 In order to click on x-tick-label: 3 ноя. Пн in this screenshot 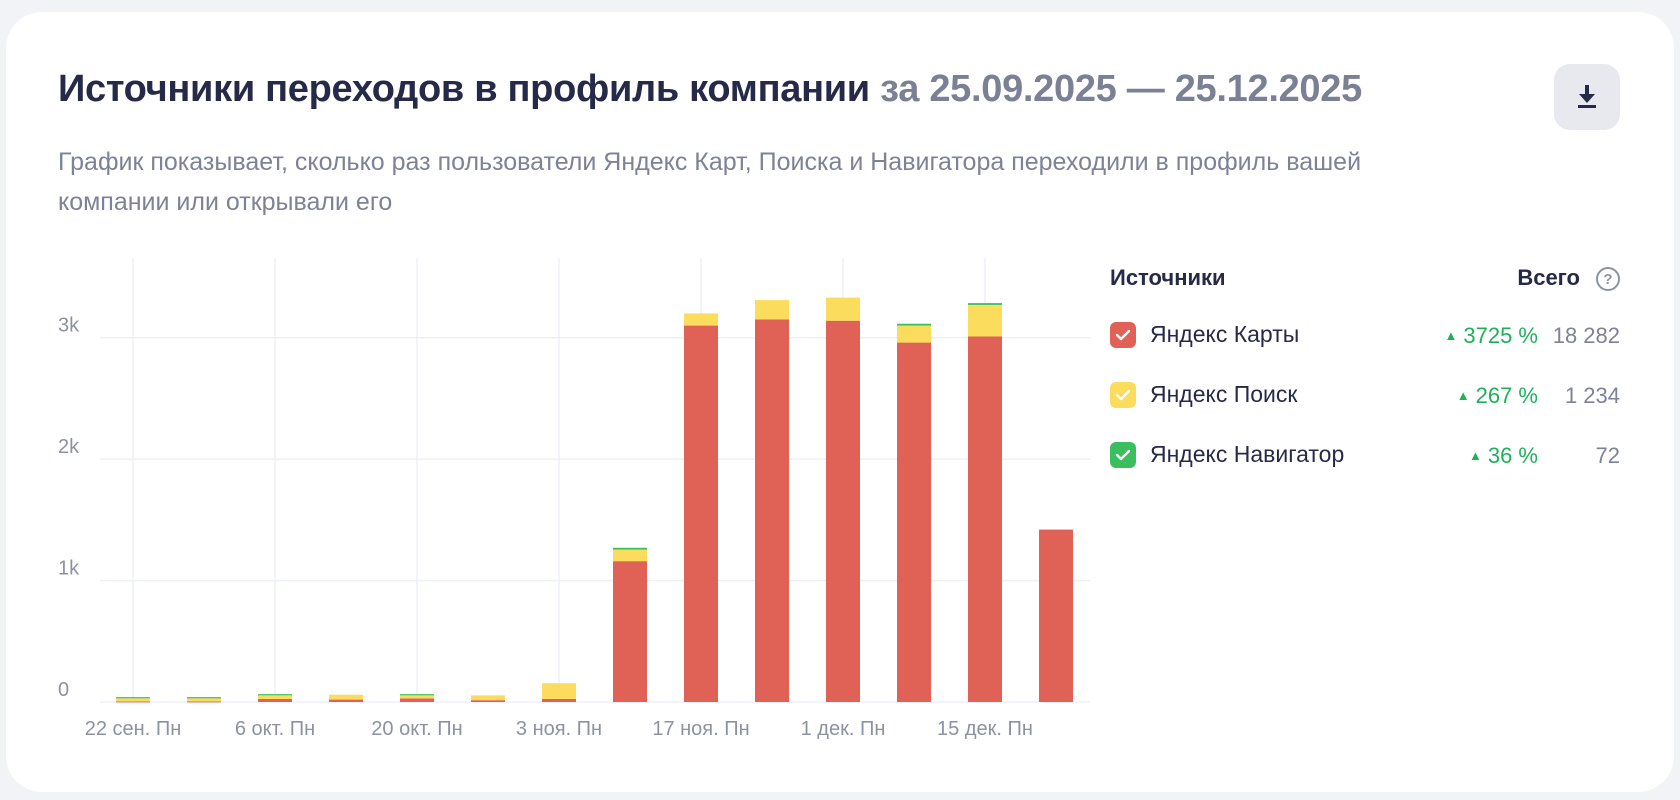, I will do `click(559, 729)`.